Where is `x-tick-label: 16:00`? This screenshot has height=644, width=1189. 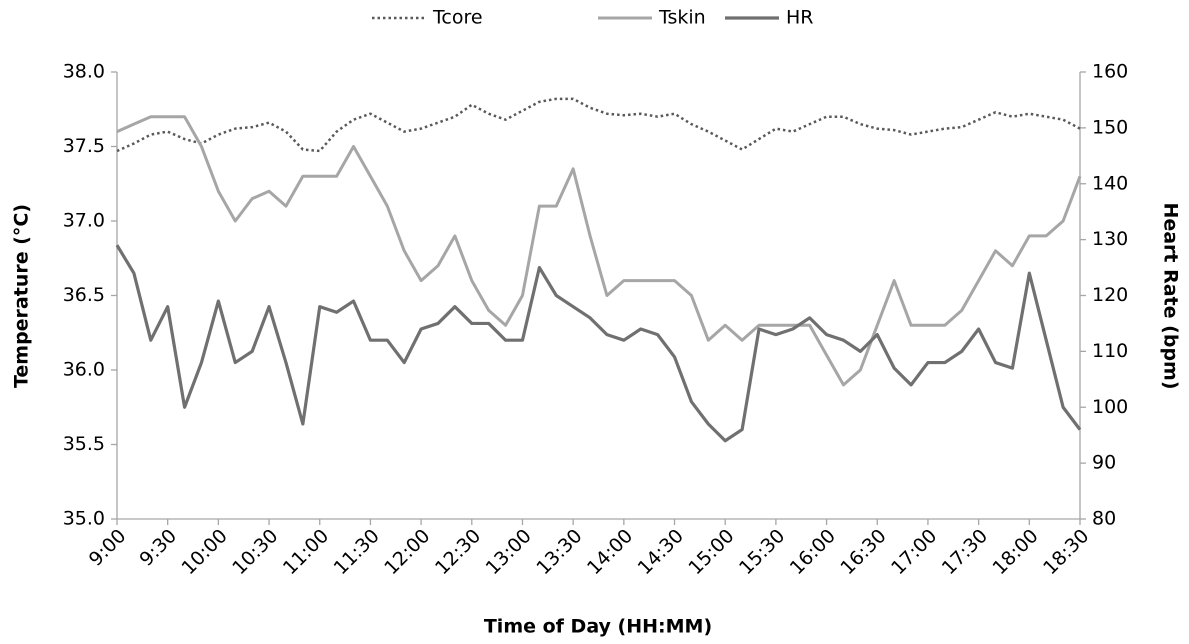 x-tick-label: 16:00 is located at coordinates (813, 552).